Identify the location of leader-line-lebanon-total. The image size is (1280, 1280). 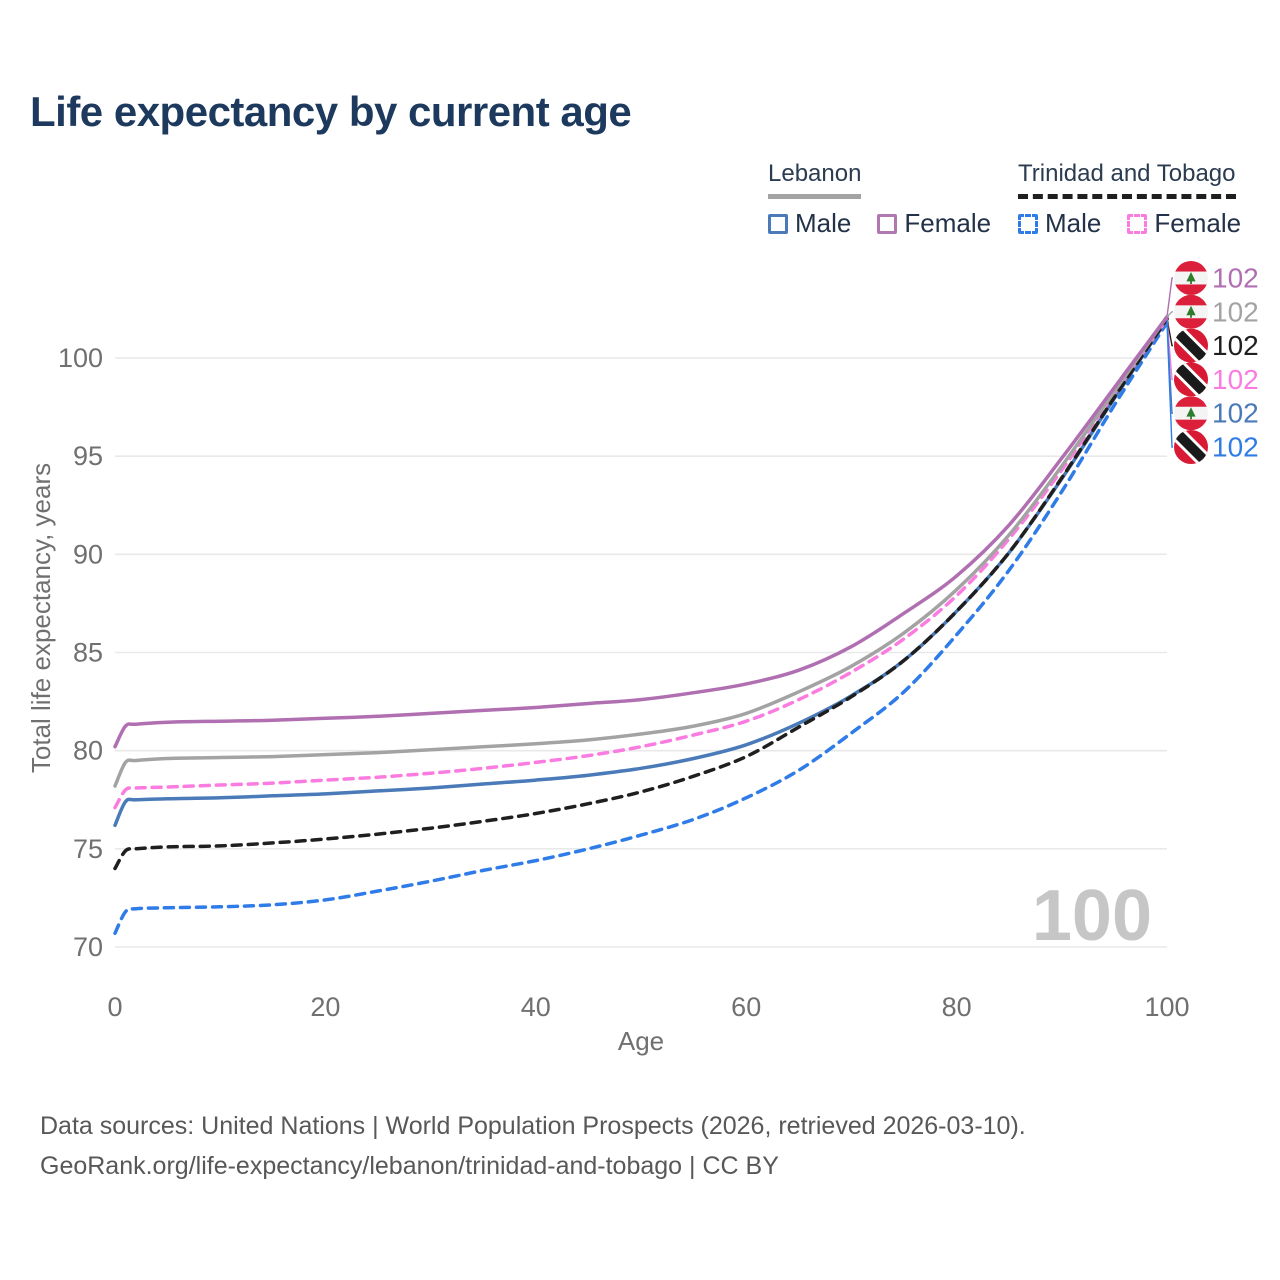
(1169, 314).